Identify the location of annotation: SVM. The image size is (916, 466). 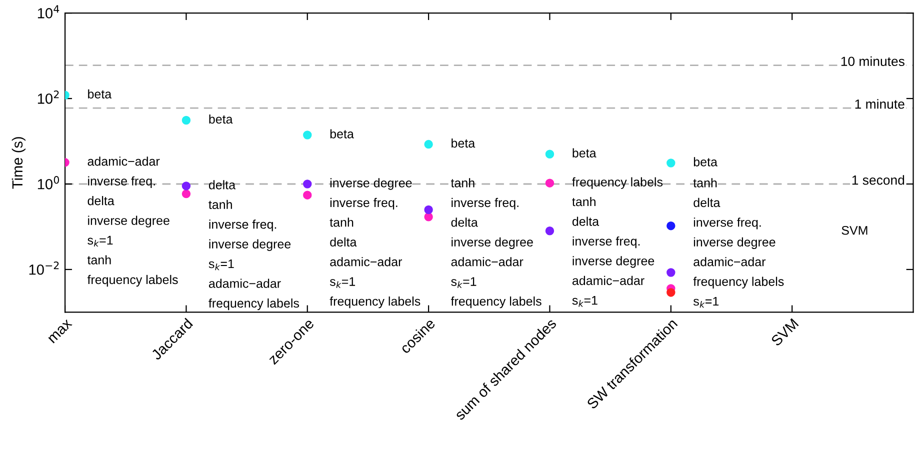
(855, 230).